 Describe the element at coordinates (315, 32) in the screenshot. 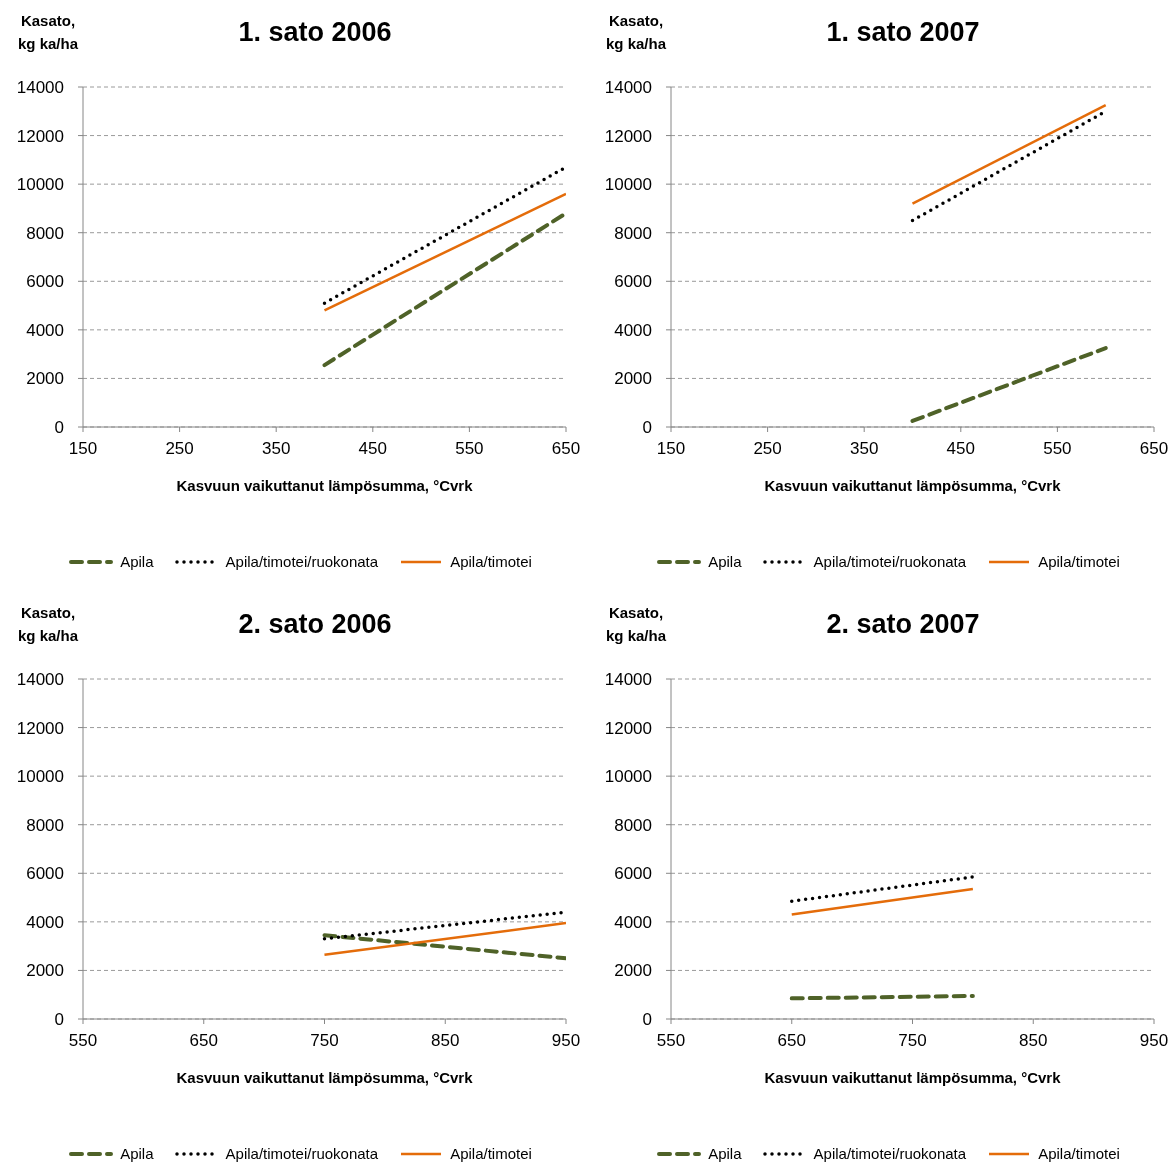

I see `chart-title: 1. sato 2006` at that location.